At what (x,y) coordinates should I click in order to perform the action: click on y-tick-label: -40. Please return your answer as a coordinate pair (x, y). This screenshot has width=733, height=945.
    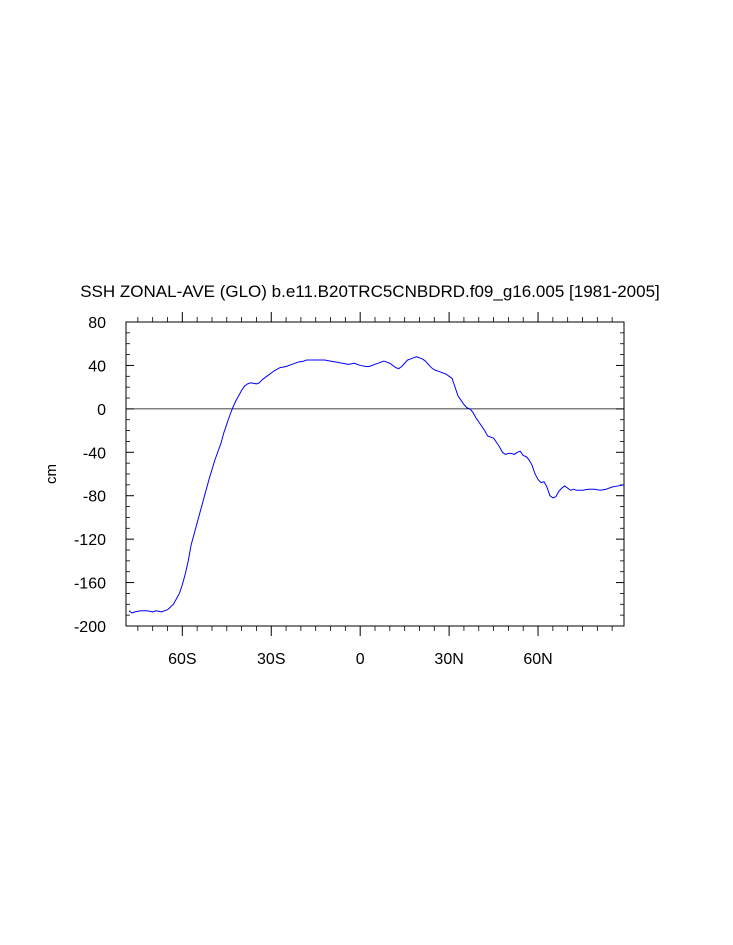
    Looking at the image, I should click on (94, 453).